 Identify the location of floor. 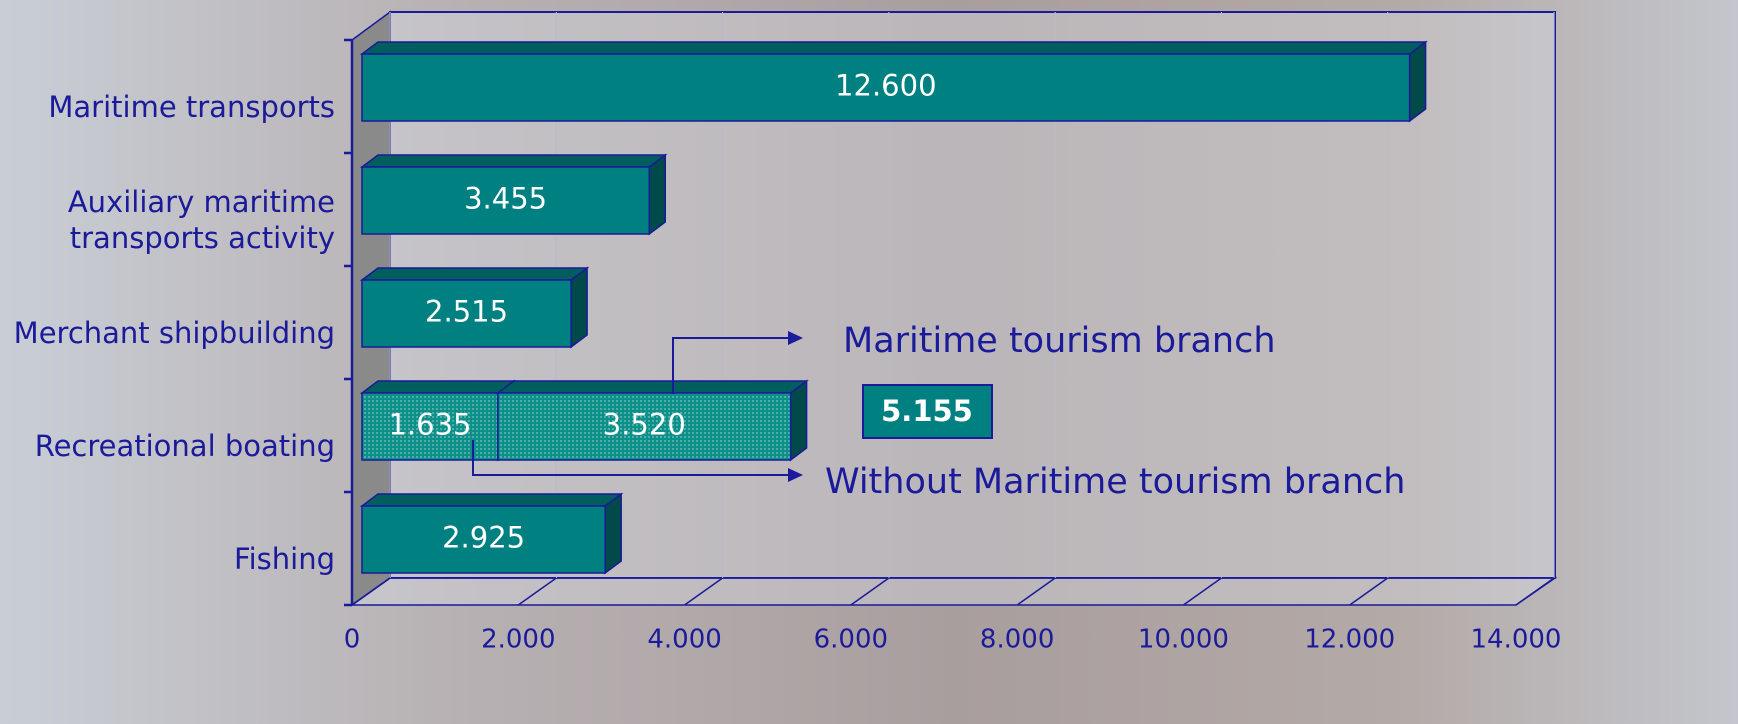
(953, 591).